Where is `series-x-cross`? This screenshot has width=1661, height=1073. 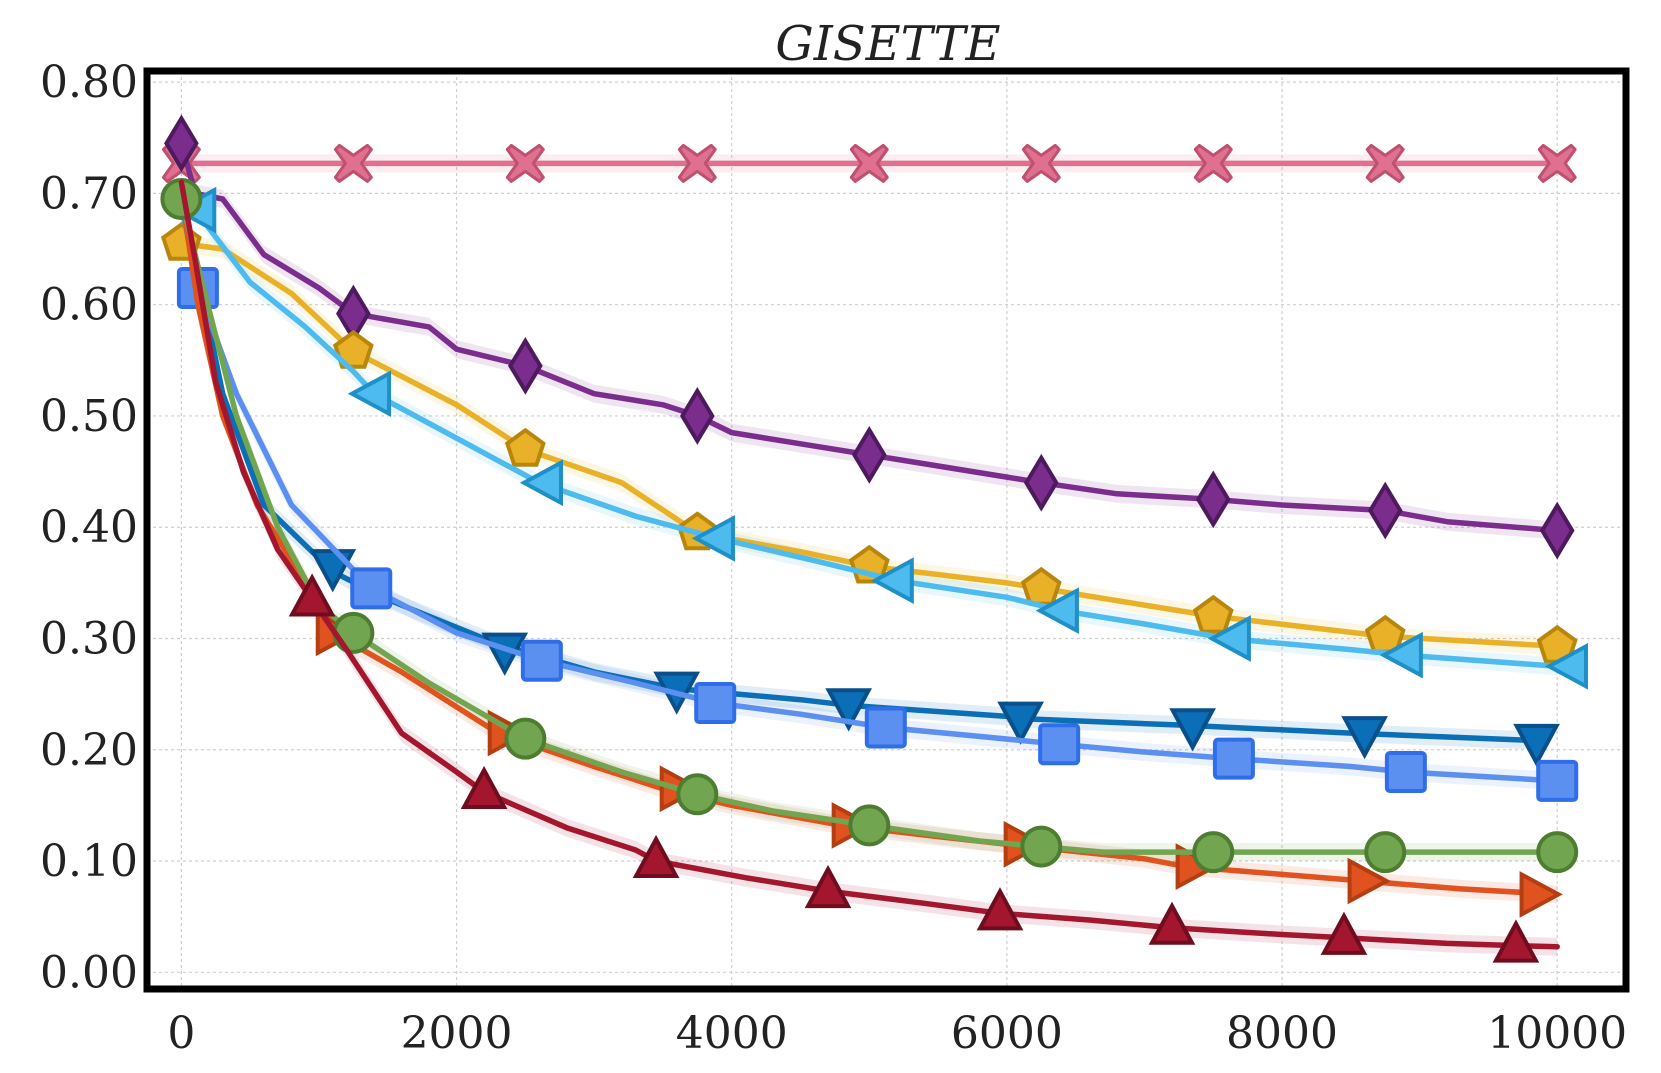
series-x-cross is located at coordinates (869, 163).